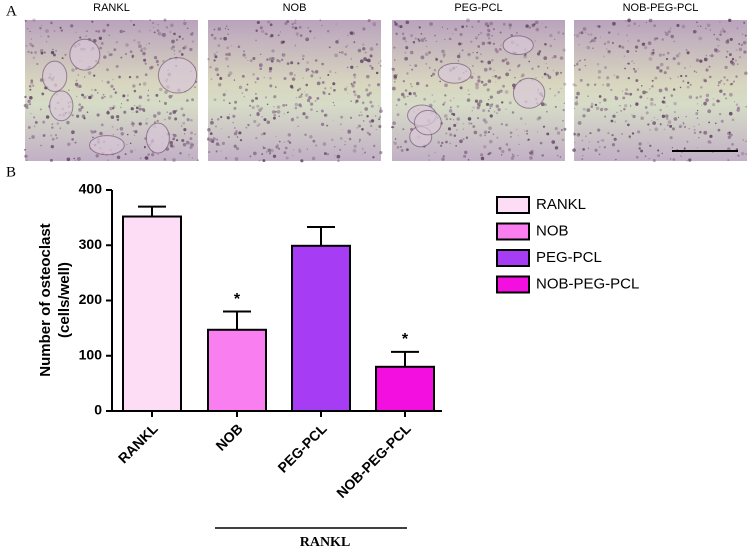  I want to click on y-tick-label: 300, so click(91, 244).